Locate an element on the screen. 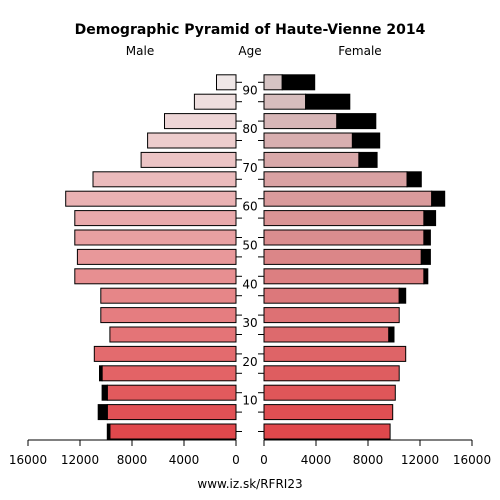  age-tick-label: 90 is located at coordinates (249, 90).